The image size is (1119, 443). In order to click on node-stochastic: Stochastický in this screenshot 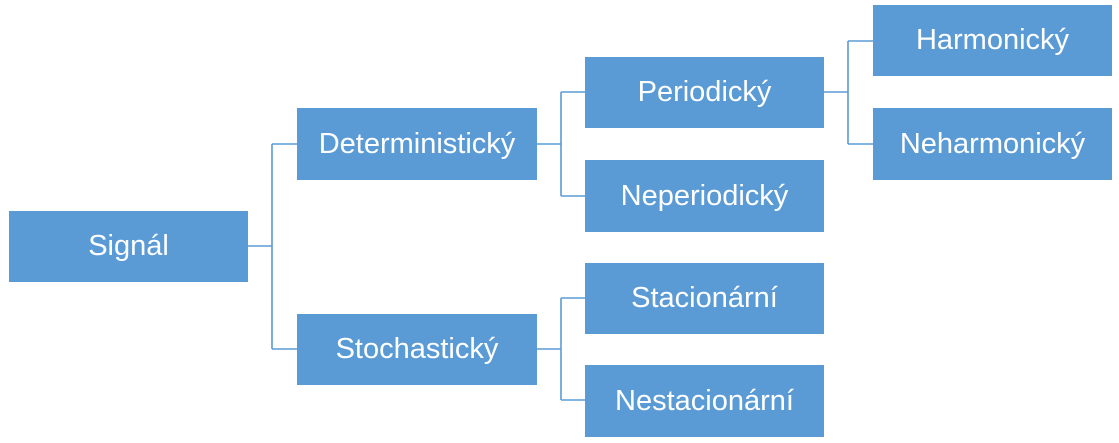, I will do `click(417, 349)`.